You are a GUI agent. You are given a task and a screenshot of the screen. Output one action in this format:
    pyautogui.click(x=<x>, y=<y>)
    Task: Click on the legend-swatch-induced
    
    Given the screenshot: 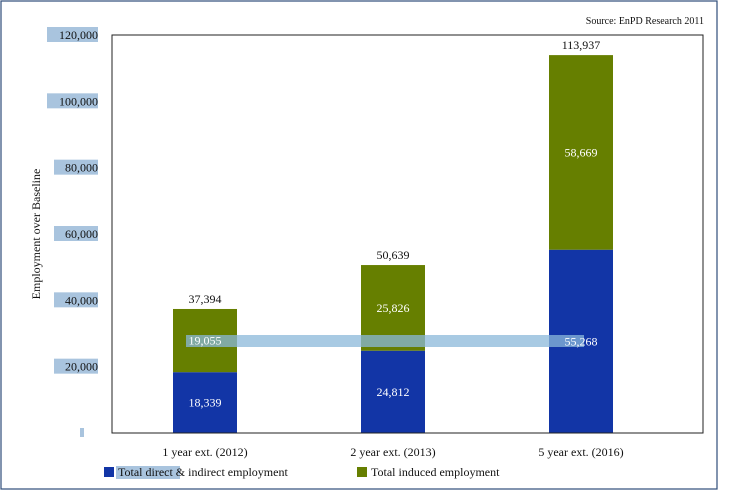 What is the action you would take?
    pyautogui.click(x=362, y=472)
    